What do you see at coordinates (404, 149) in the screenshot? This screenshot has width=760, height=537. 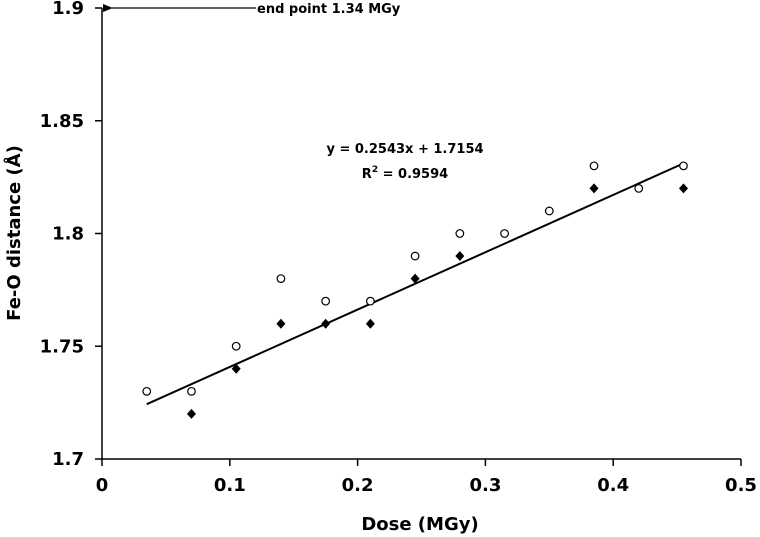 I see `trendline-equation: y = 0.2543x + 1.7154` at bounding box center [404, 149].